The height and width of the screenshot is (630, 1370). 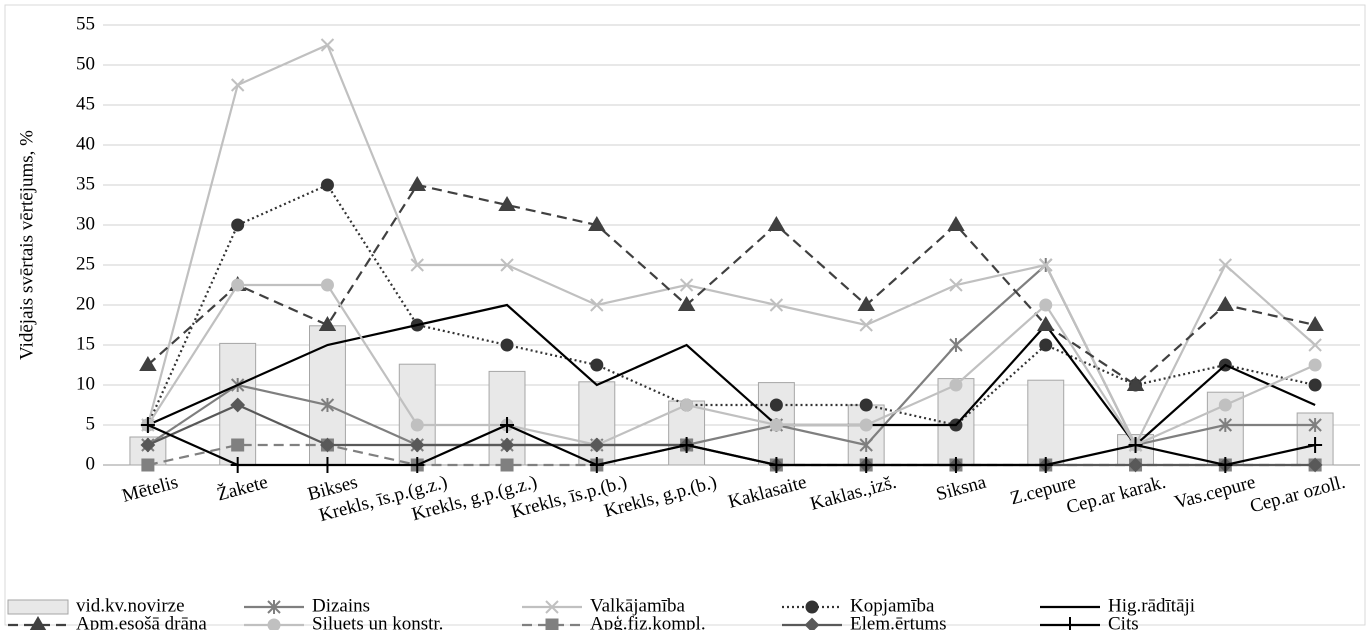 What do you see at coordinates (85, 343) in the screenshot?
I see `y-tick-label: 15` at bounding box center [85, 343].